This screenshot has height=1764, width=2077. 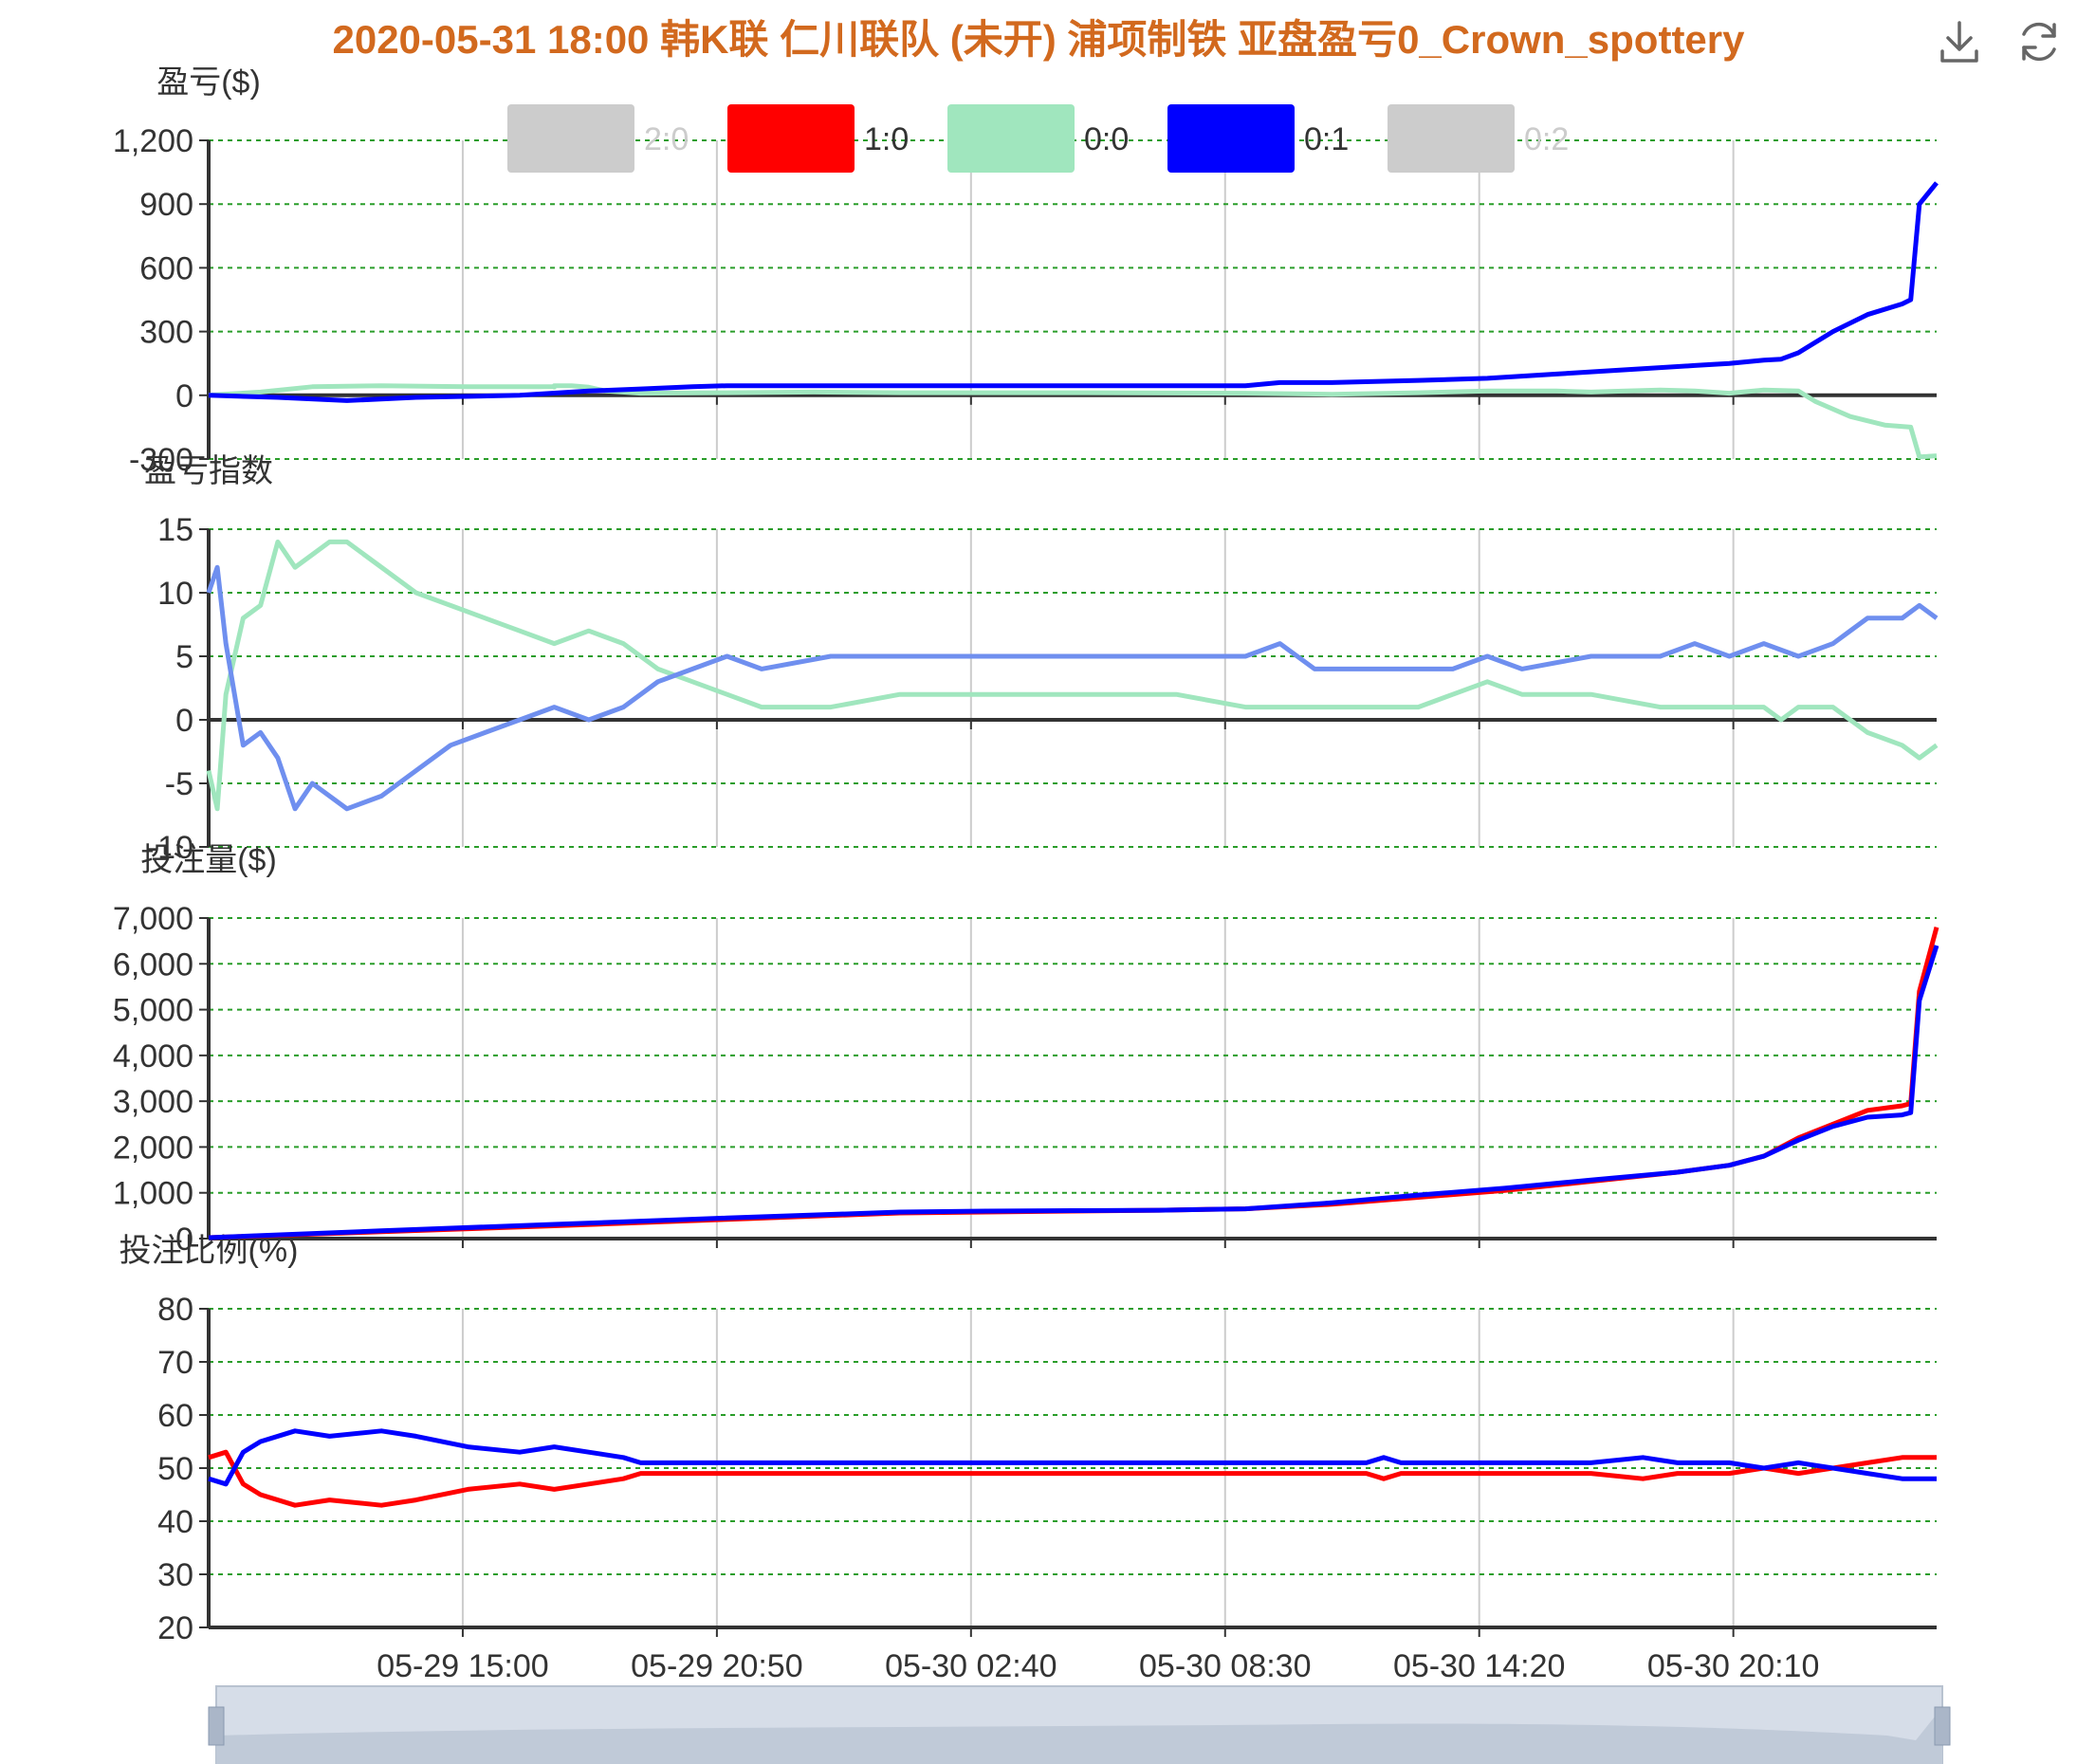 I want to click on legend-item-2-0: 2:0, so click(x=598, y=139).